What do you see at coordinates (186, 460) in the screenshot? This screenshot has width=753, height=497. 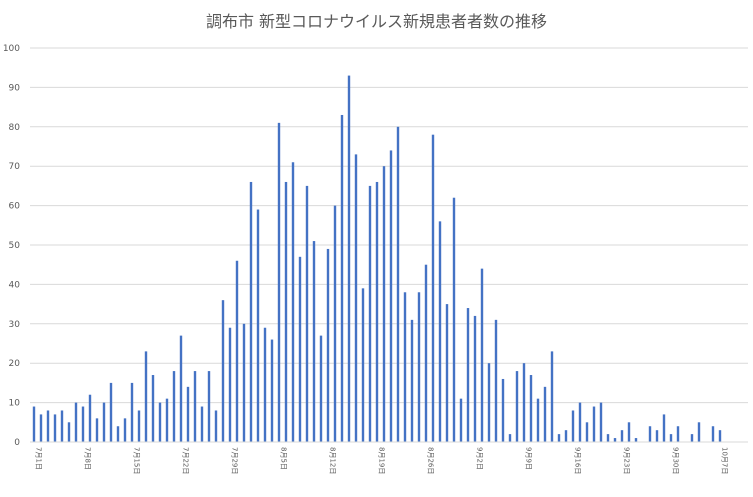 I see `x-tick-label: 7月22日` at bounding box center [186, 460].